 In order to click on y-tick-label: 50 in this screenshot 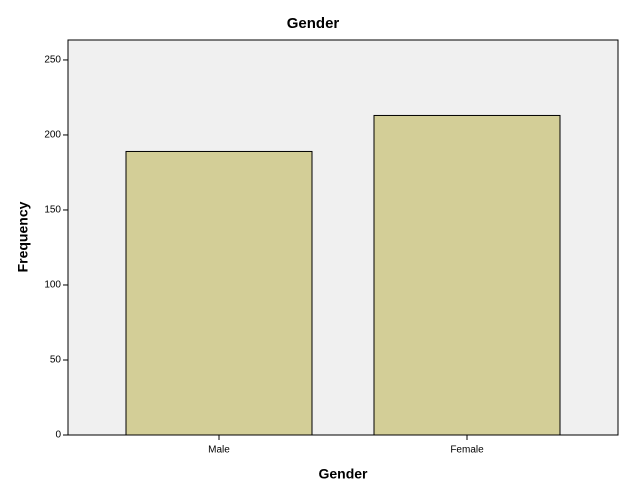, I will do `click(56, 360)`.